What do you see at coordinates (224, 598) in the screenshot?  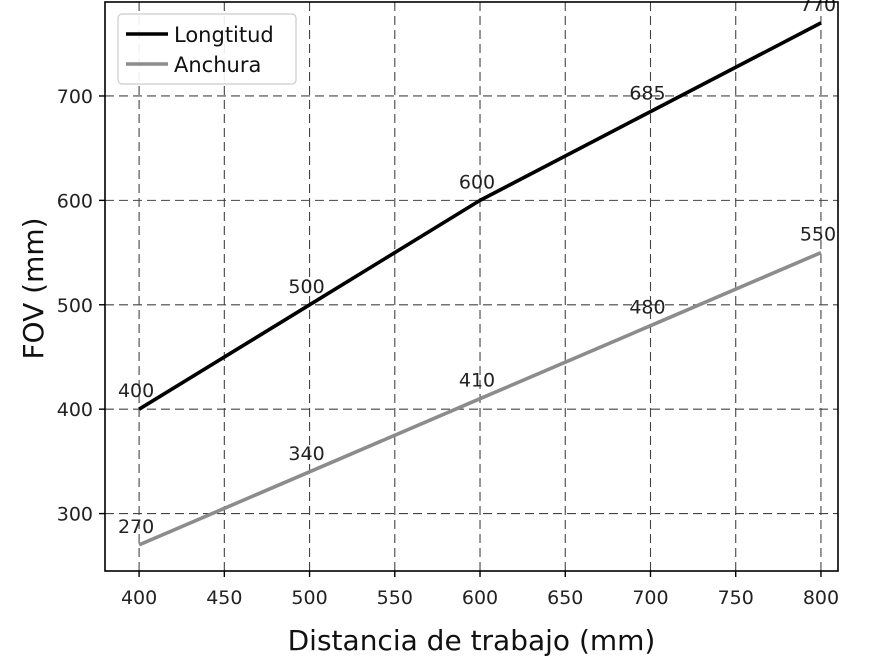 I see `x-tick-label: 450` at bounding box center [224, 598].